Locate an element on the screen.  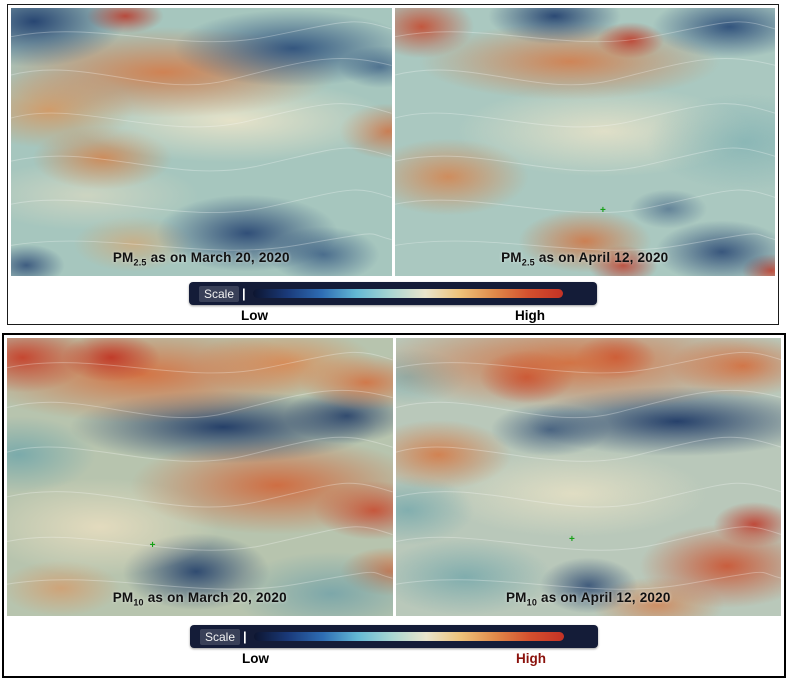
pm25-scale-bar: Scale | Low High is located at coordinates (393, 302).